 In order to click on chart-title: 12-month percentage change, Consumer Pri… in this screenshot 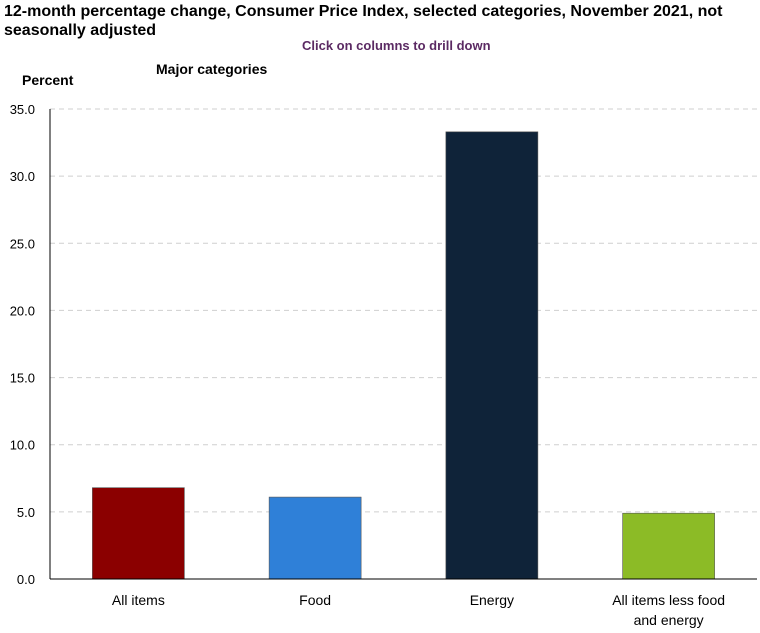, I will do `click(363, 21)`.